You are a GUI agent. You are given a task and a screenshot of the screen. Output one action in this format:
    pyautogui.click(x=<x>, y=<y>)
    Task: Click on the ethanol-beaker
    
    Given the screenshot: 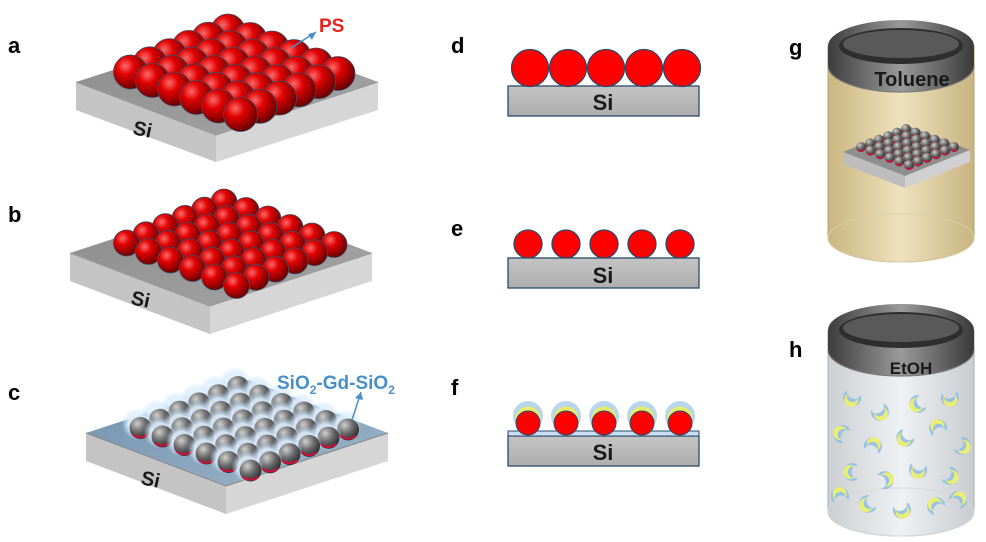 What is the action you would take?
    pyautogui.click(x=901, y=420)
    